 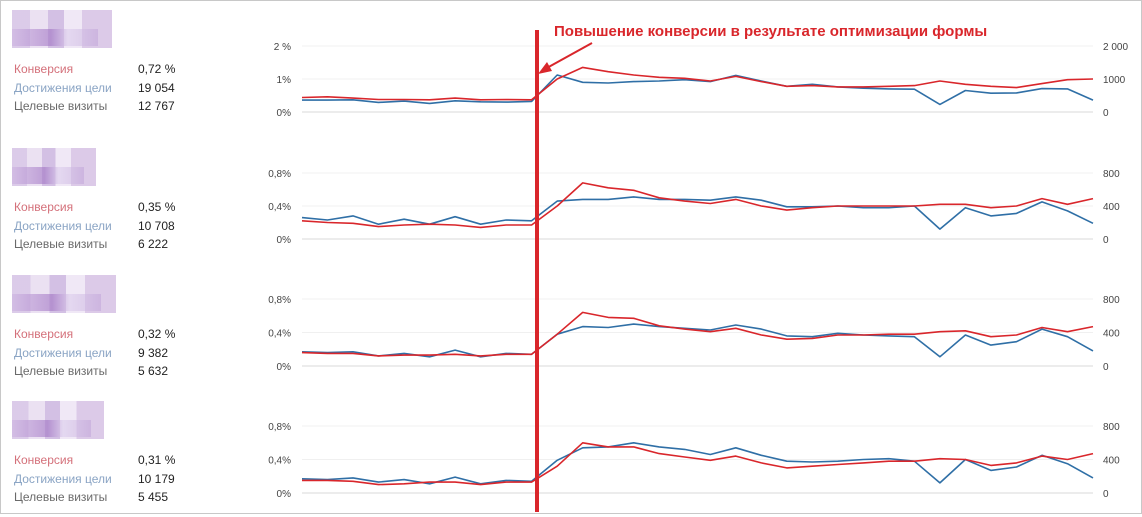 I want to click on visits-value: 12 767, so click(x=156, y=106).